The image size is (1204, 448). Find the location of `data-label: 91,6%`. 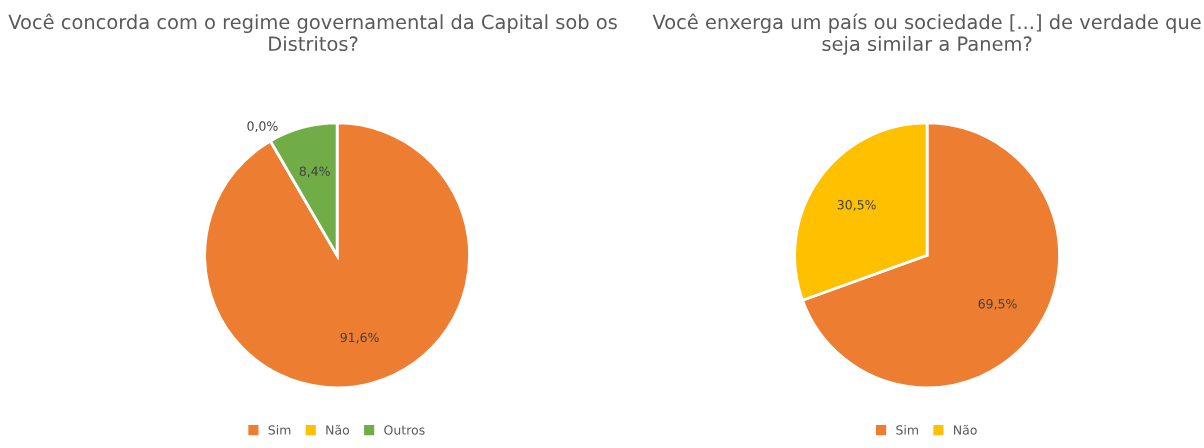

data-label: 91,6% is located at coordinates (359, 338).